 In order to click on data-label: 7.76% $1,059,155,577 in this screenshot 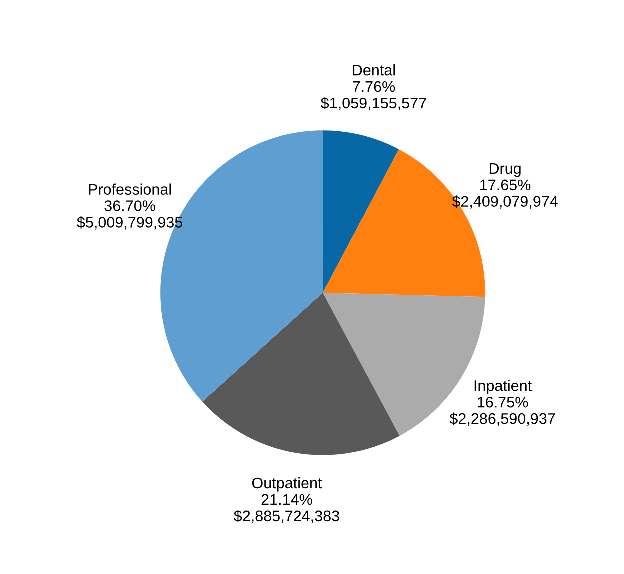, I will do `click(373, 95)`.